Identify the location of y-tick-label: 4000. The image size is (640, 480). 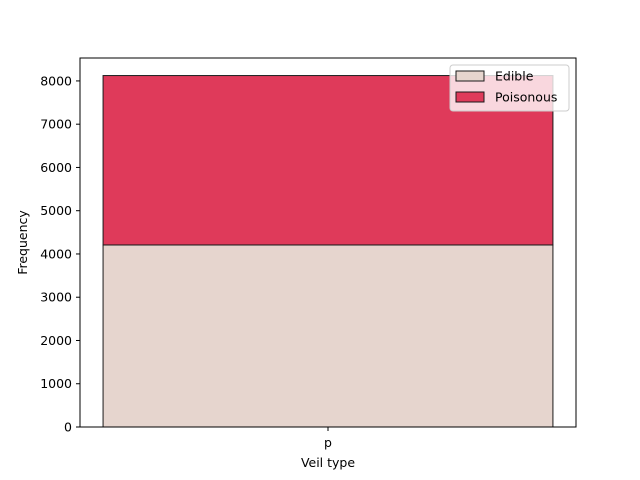
(56, 253).